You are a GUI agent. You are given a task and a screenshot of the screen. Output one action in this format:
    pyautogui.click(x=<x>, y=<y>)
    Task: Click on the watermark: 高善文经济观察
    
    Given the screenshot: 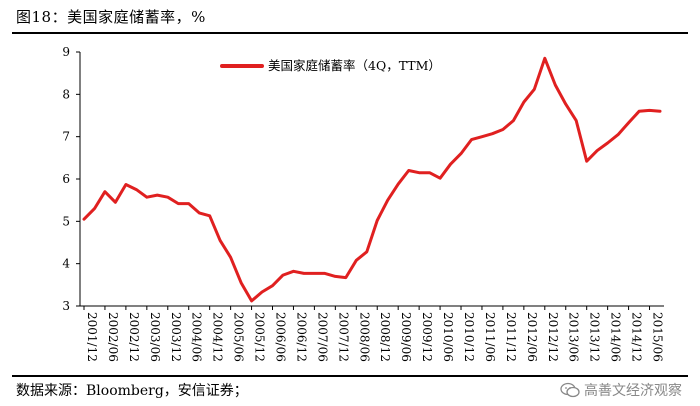 What is the action you would take?
    pyautogui.click(x=621, y=390)
    